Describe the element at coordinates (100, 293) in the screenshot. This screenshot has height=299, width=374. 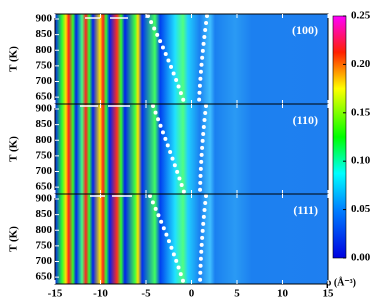
I see `x-tick-label: -10` at that location.